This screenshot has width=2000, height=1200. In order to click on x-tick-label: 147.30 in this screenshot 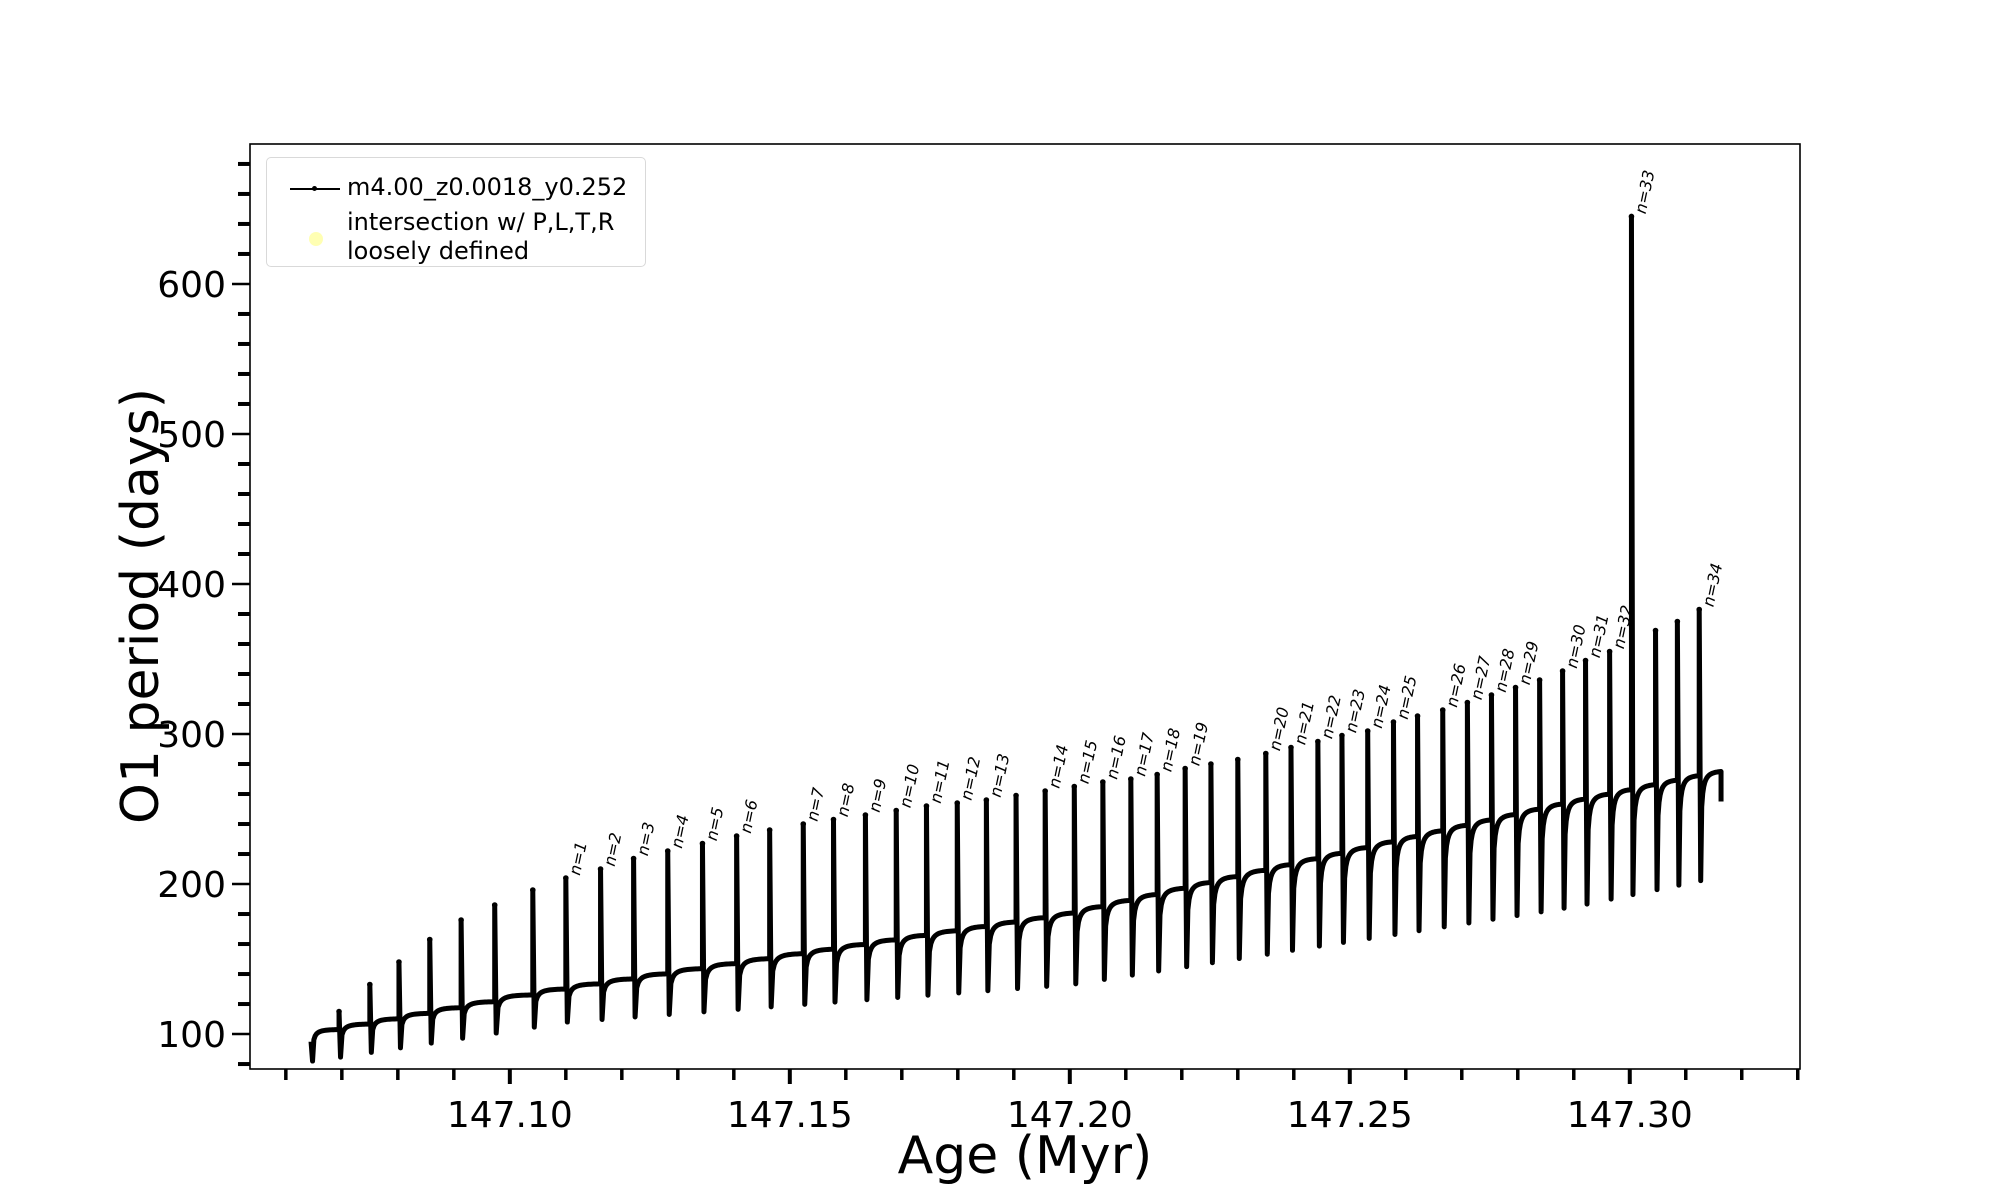, I will do `click(1630, 1115)`.